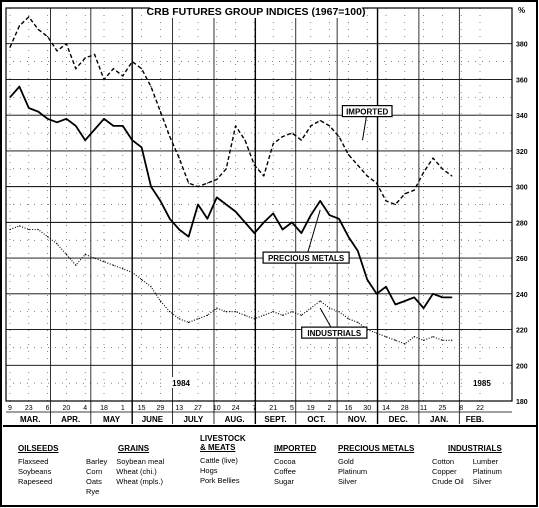 The image size is (539, 508). Describe the element at coordinates (67, 408) in the screenshot. I see `x-tick-label: 20` at that location.